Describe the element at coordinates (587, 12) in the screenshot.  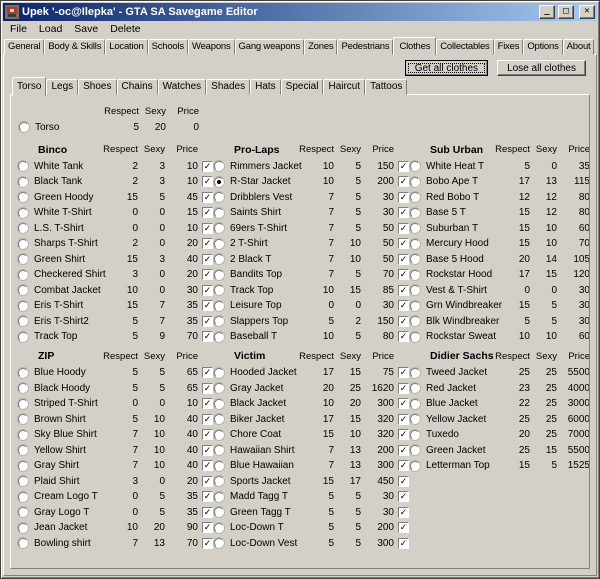
I see `close-button: ✕` at that location.